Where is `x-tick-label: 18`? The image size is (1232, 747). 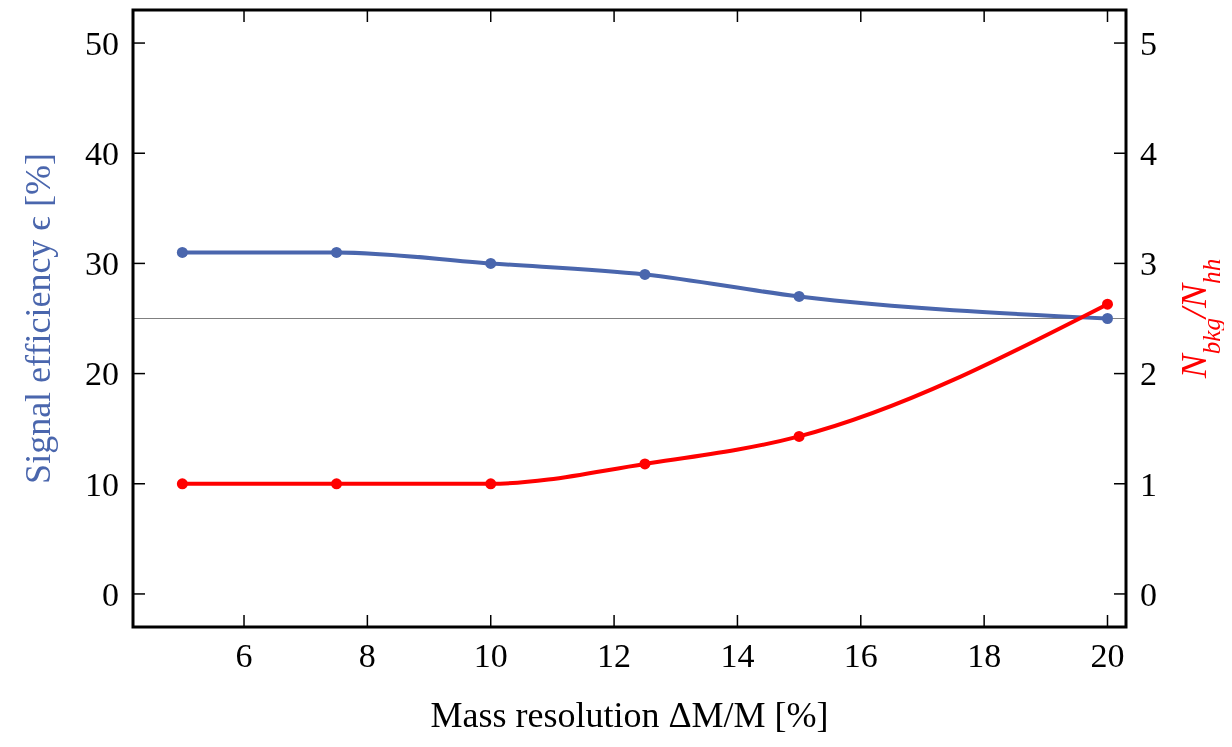
x-tick-label: 18 is located at coordinates (984, 655).